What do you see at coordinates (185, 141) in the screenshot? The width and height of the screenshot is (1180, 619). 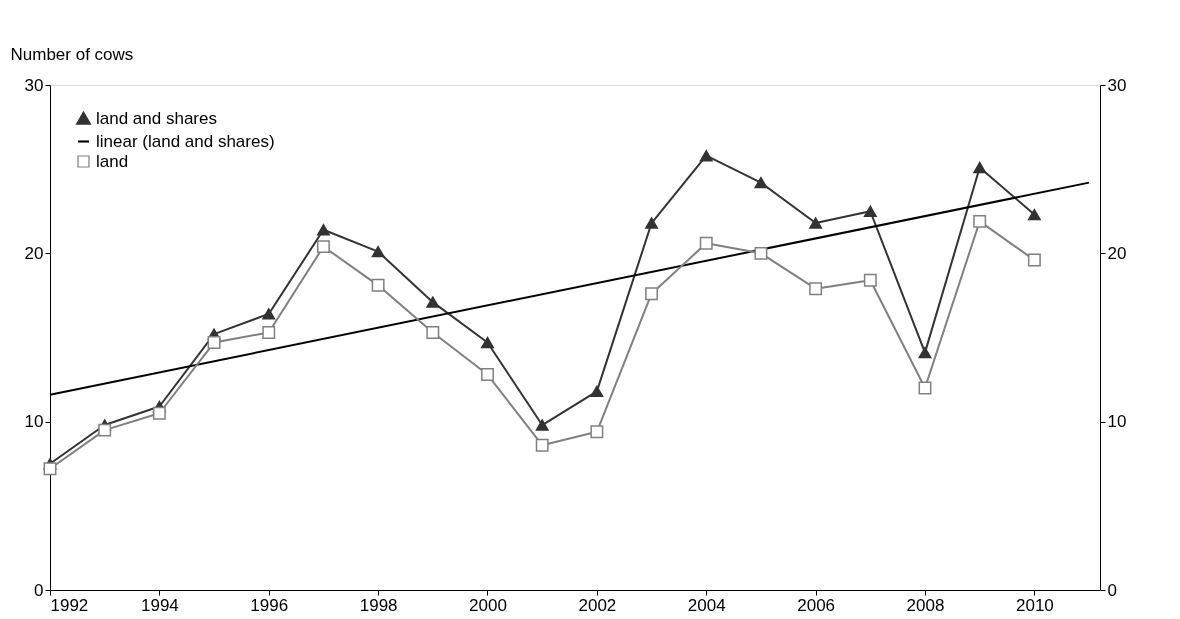 I see `legend-label: linear (land and shares)` at bounding box center [185, 141].